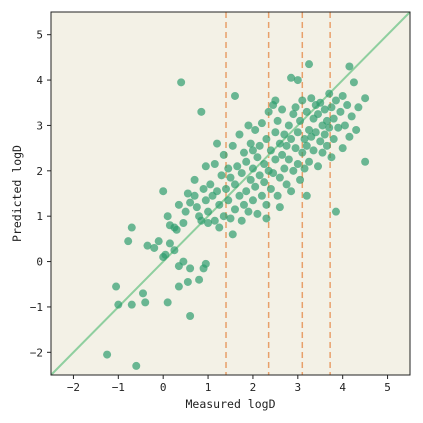  Describe the element at coordinates (387, 387) in the screenshot. I see `x-tick-label: 5` at that location.